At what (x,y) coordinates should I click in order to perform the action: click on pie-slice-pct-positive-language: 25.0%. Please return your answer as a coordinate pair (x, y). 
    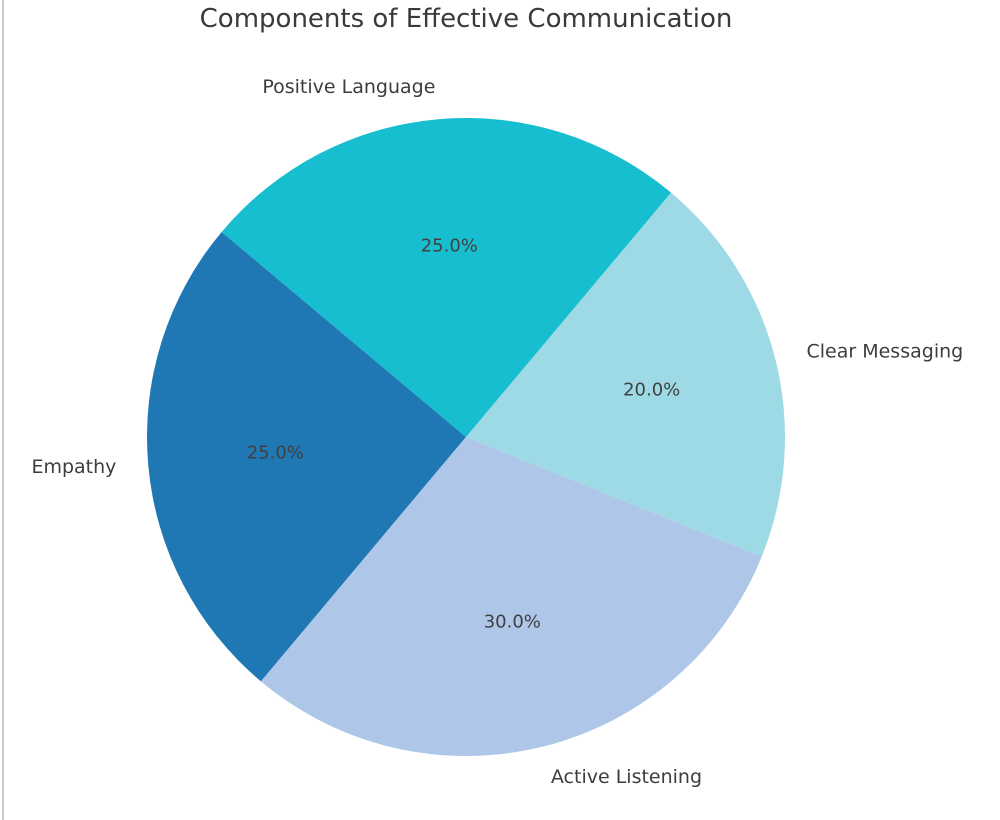
    Looking at the image, I should click on (449, 245).